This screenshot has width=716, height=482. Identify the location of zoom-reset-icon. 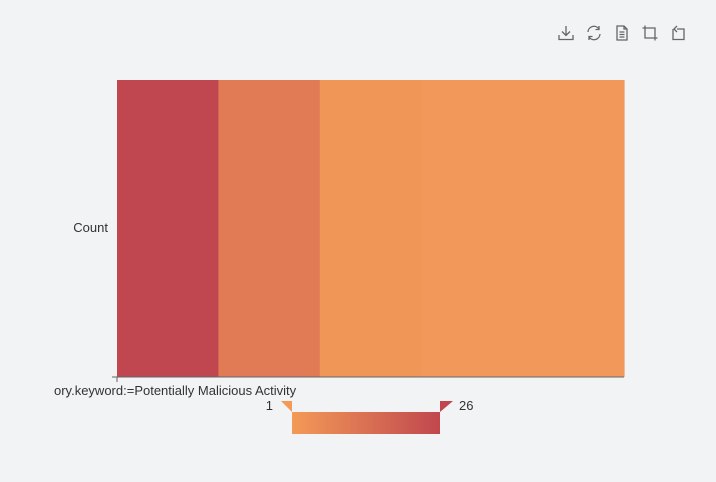
(678, 33).